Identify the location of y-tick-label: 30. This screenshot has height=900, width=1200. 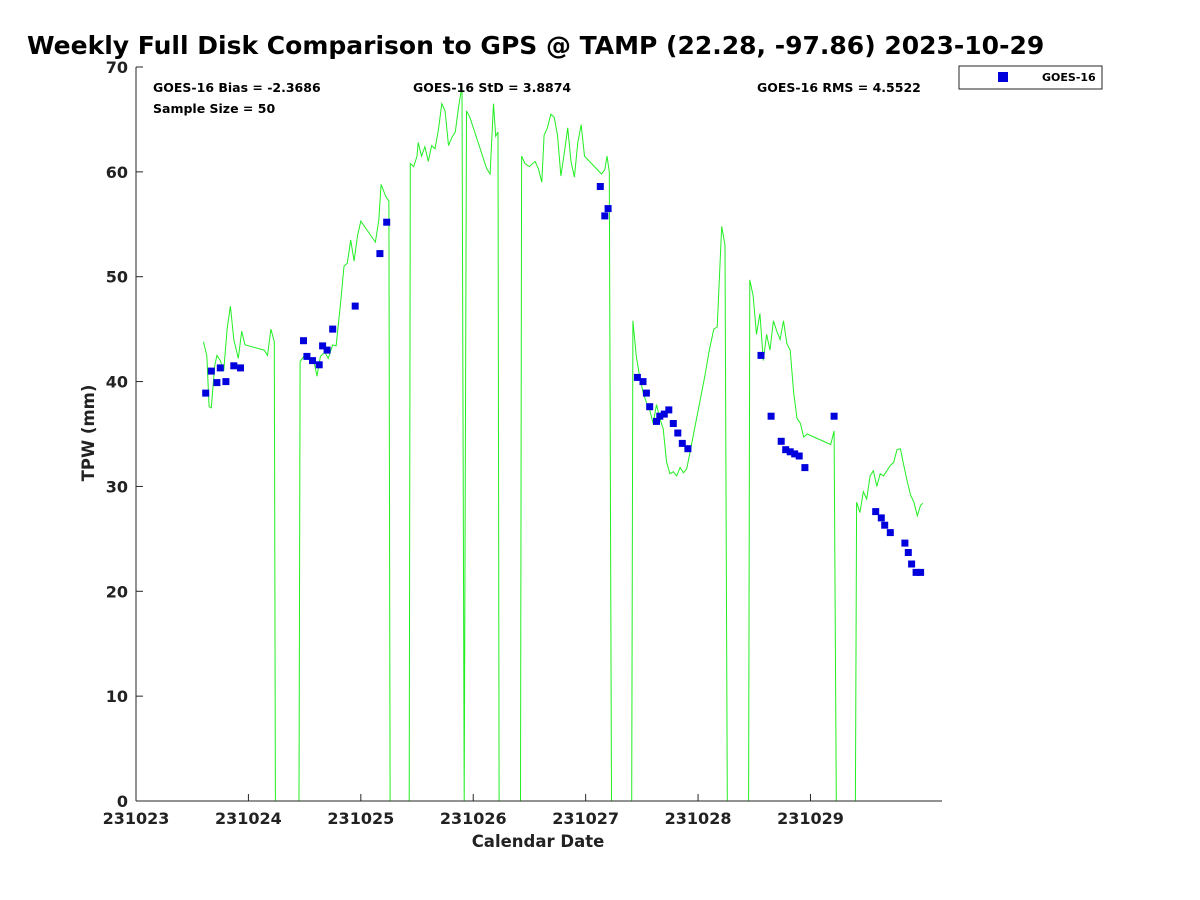
(117, 486).